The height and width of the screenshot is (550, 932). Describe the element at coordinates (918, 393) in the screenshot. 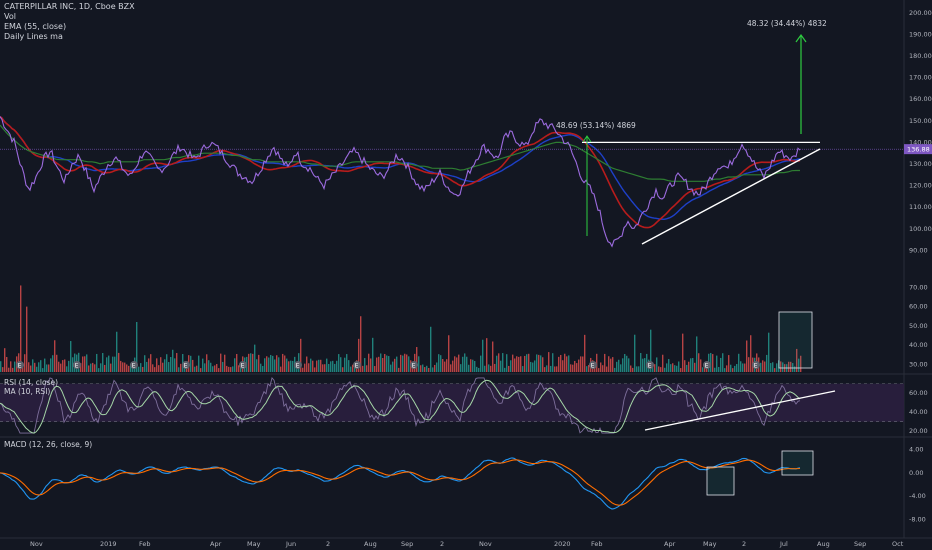

I see `rsi-axis-tick: 60.00` at that location.